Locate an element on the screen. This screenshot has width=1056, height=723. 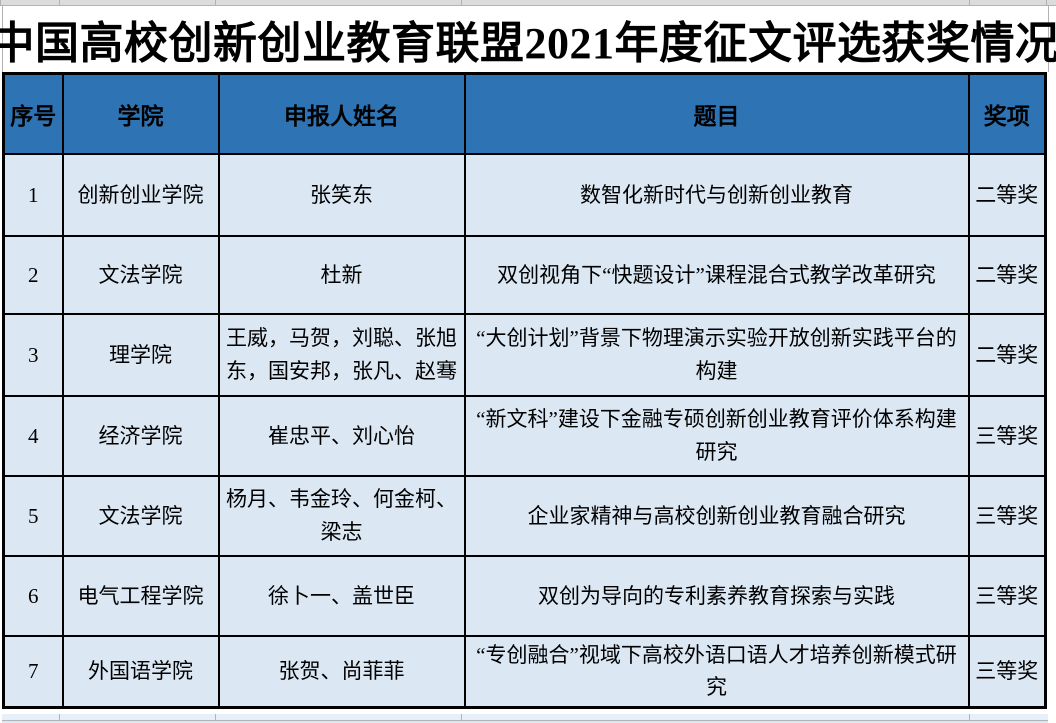
next-row-sliver is located at coordinates (525, 717).